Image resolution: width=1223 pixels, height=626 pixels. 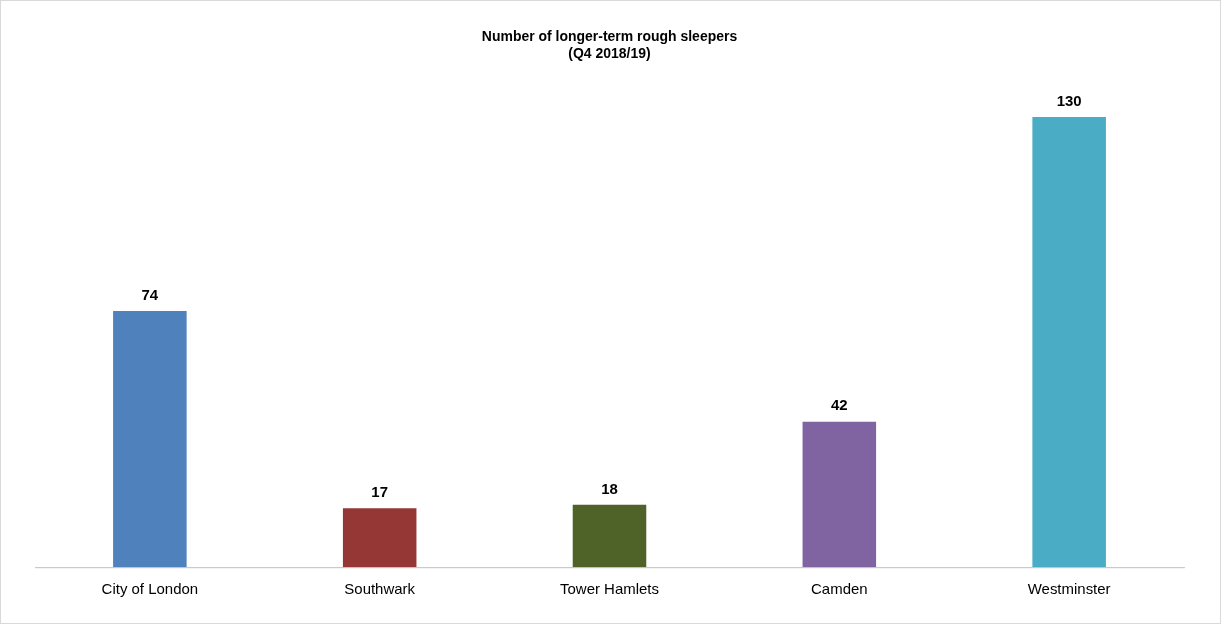 What do you see at coordinates (380, 491) in the screenshot?
I see `data-label: 17` at bounding box center [380, 491].